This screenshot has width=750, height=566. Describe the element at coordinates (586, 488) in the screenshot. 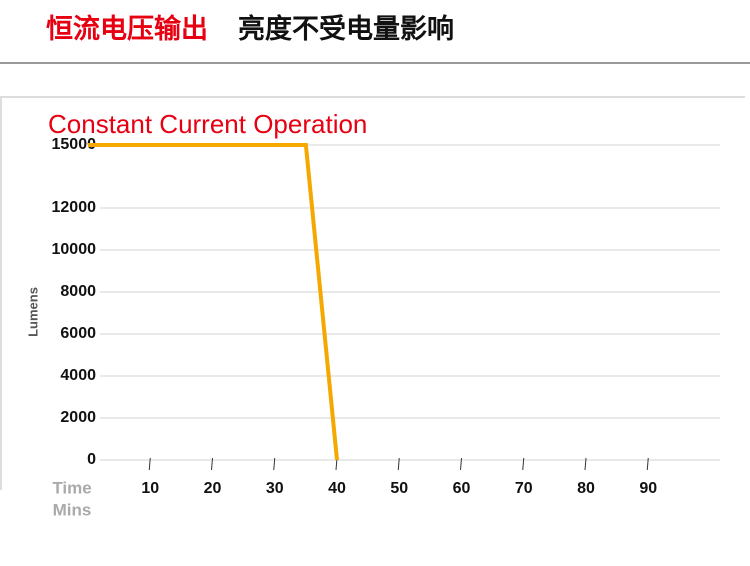

I see `x-tick-label: 80` at that location.